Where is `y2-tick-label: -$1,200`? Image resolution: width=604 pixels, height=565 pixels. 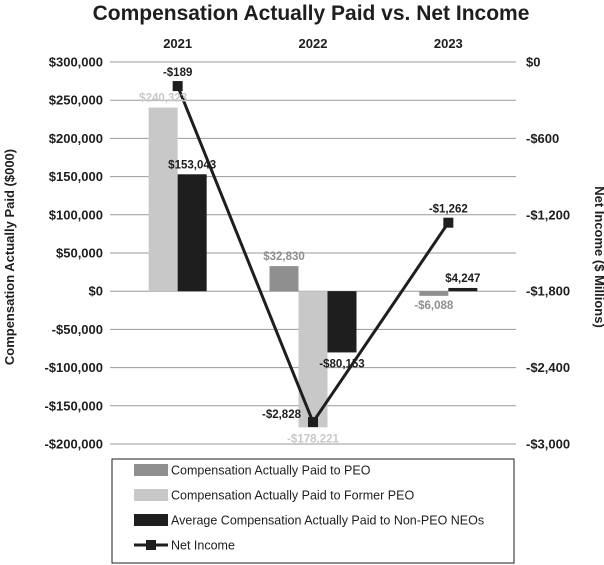 y2-tick-label: -$1,200 is located at coordinates (548, 214).